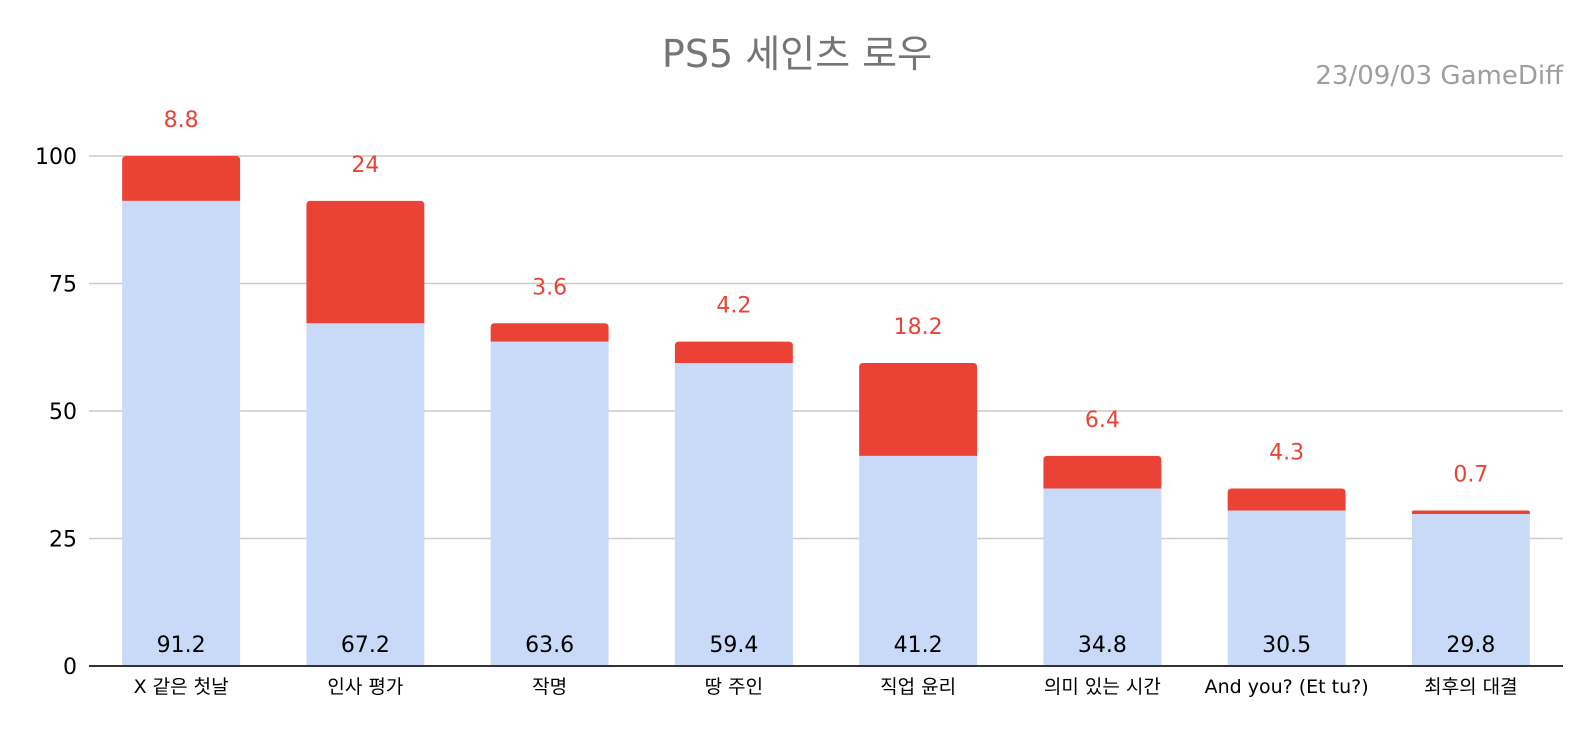  What do you see at coordinates (365, 165) in the screenshot?
I see `bar-top-label: 24` at bounding box center [365, 165].